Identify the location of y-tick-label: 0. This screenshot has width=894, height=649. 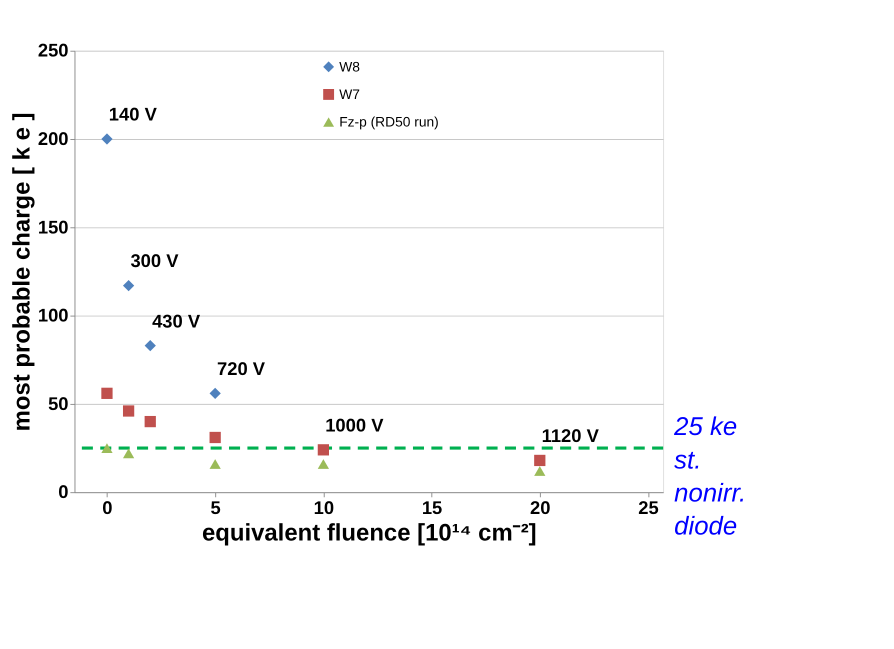
(63, 491).